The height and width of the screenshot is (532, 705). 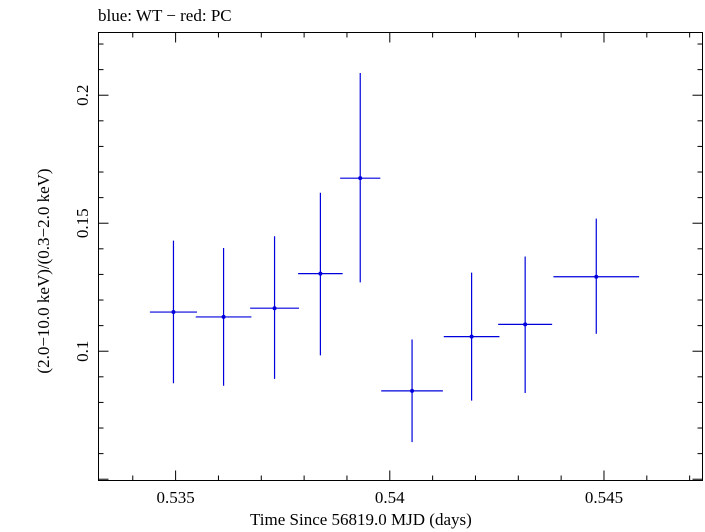 What do you see at coordinates (361, 519) in the screenshot?
I see `x-axis-label: Time Since 56819.0 MJD (days)` at bounding box center [361, 519].